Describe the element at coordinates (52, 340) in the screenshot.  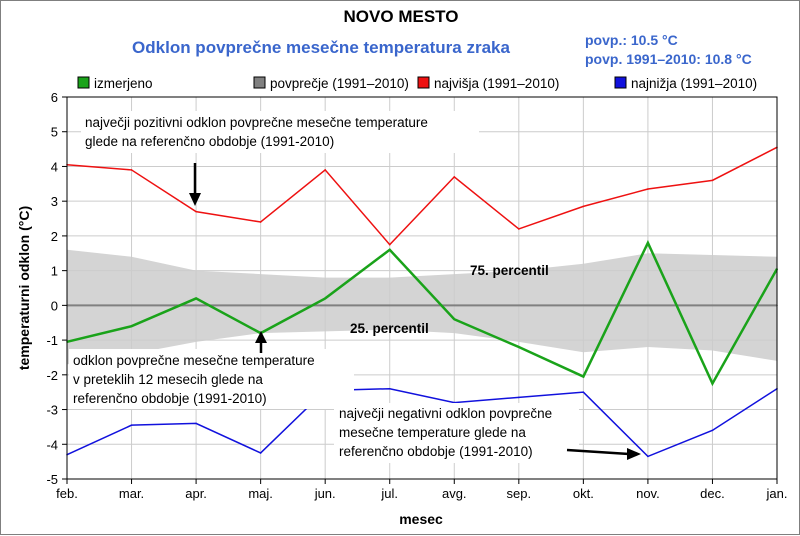
I see `y-tick-label: -1` at that location.